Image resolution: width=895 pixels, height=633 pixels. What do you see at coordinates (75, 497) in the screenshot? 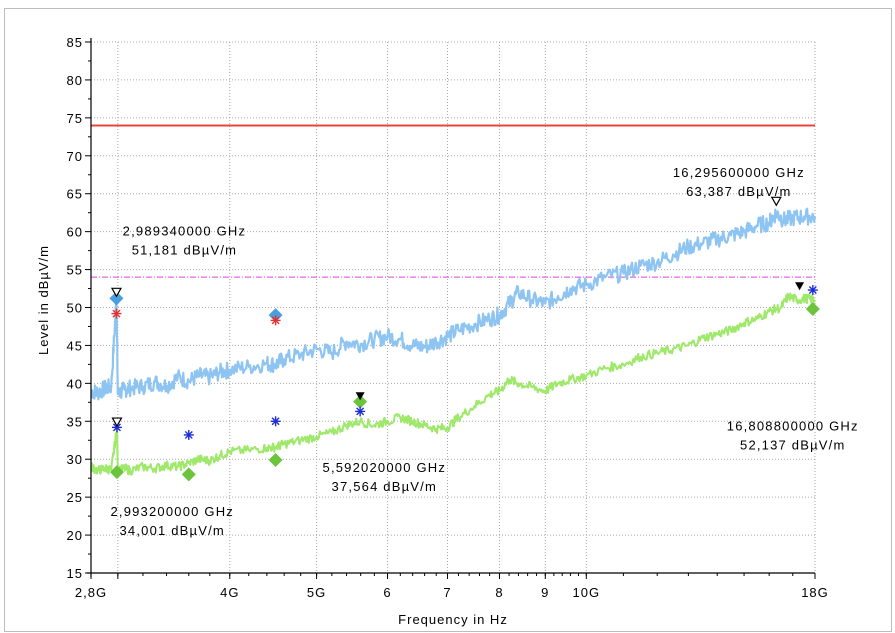
I see `y-tick-label: 25` at bounding box center [75, 497].